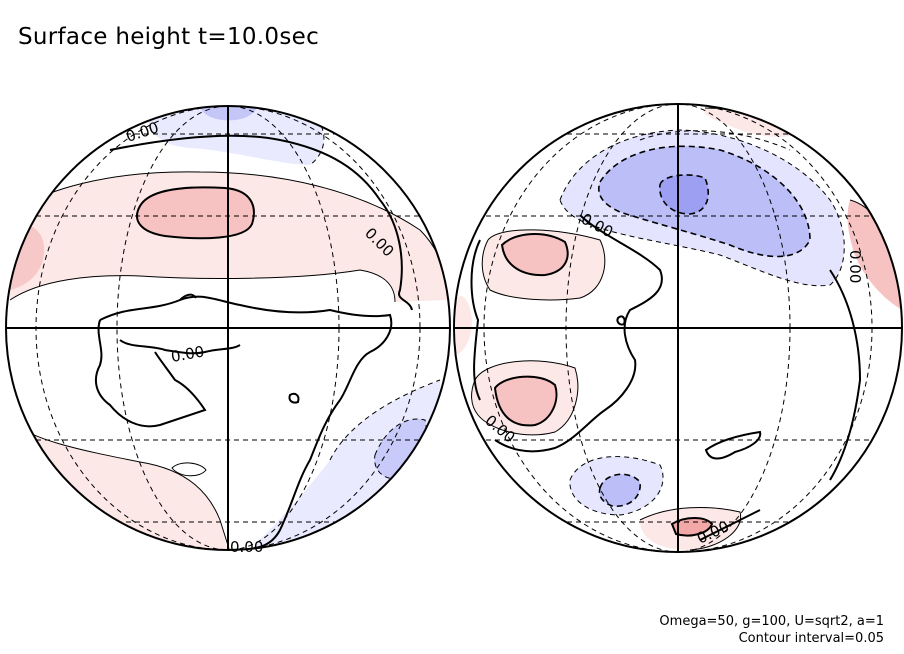 This screenshot has width=904, height=654. I want to click on left-contour-label-3: 0.00, so click(188, 354).